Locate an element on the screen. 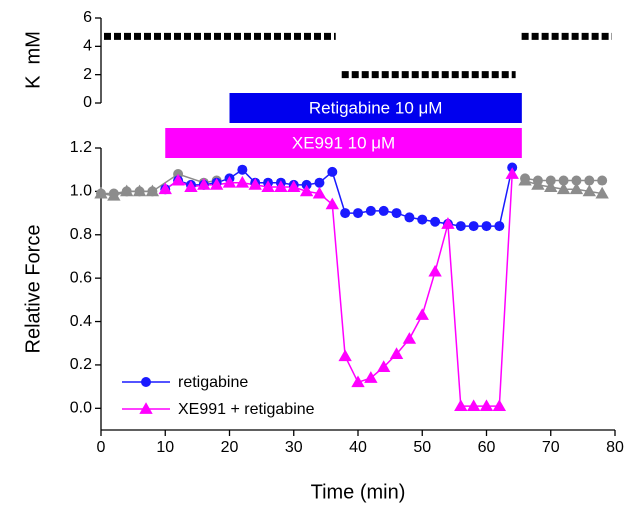 The height and width of the screenshot is (507, 638). legend-label: retigabine is located at coordinates (213, 382).